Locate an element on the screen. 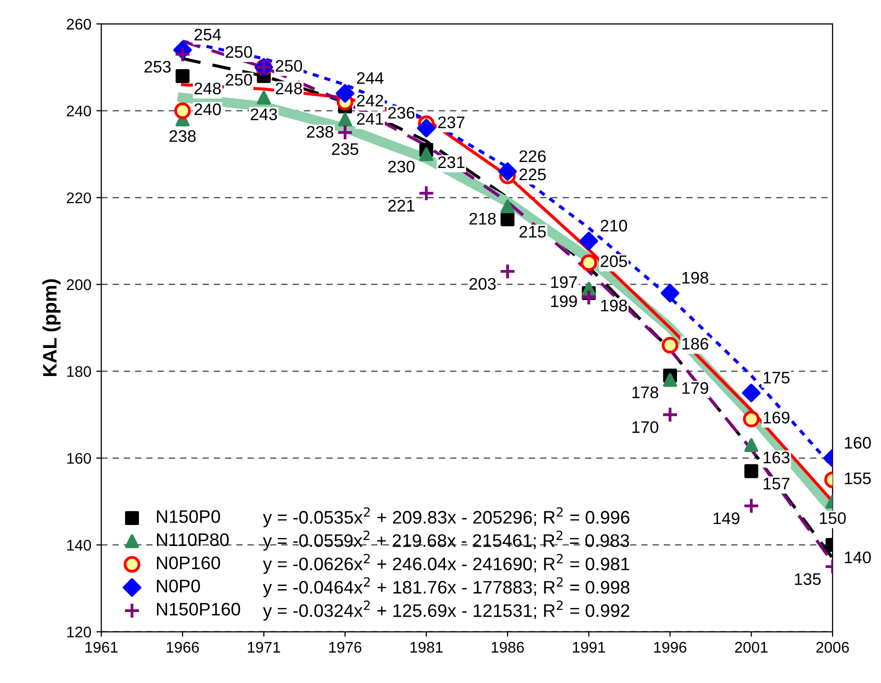 This screenshot has width=881, height=683. annotation: y = -0.0535x$^{2}$ + 209.83x - 205296; R$^{2}$ = 0.996 is located at coordinates (446, 517).